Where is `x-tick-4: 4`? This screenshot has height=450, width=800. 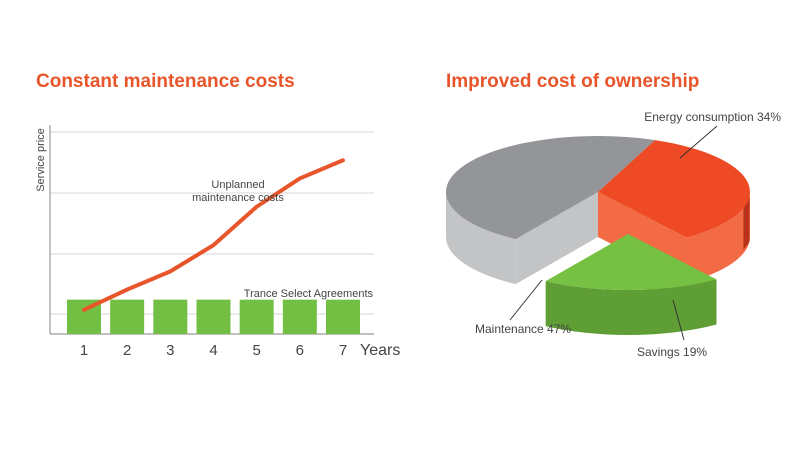 x-tick-4: 4 is located at coordinates (213, 350).